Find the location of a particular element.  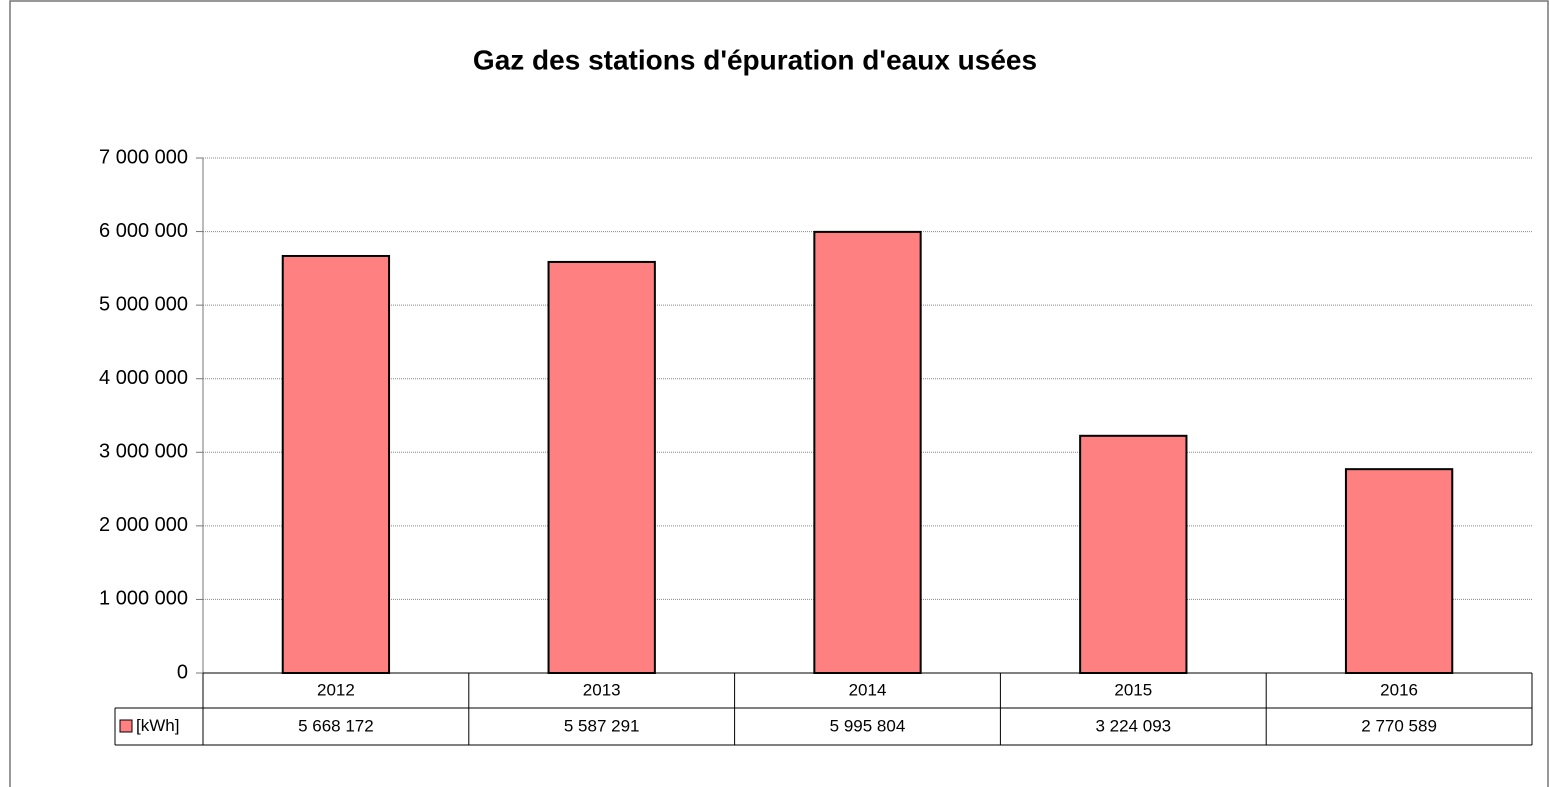

x-tick-label: 2015 is located at coordinates (1133, 689).